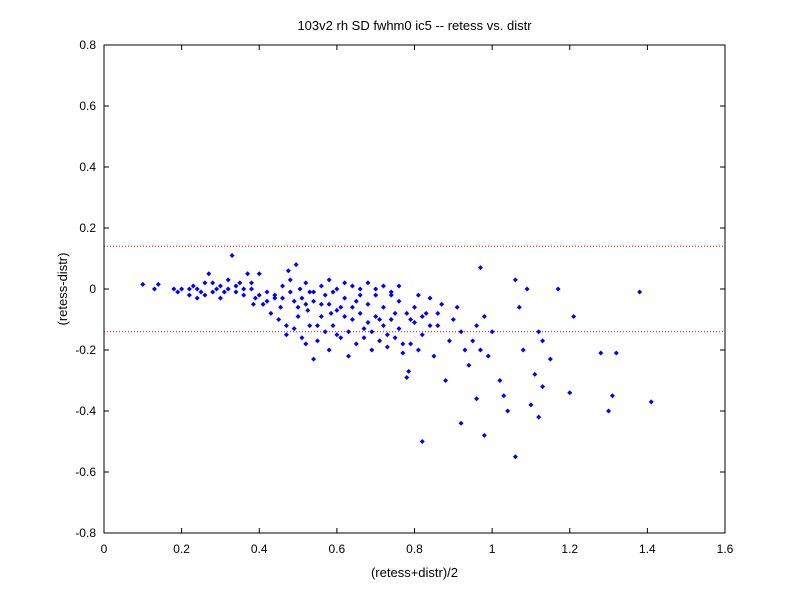  What do you see at coordinates (104, 549) in the screenshot?
I see `x-tick-label: 0` at bounding box center [104, 549].